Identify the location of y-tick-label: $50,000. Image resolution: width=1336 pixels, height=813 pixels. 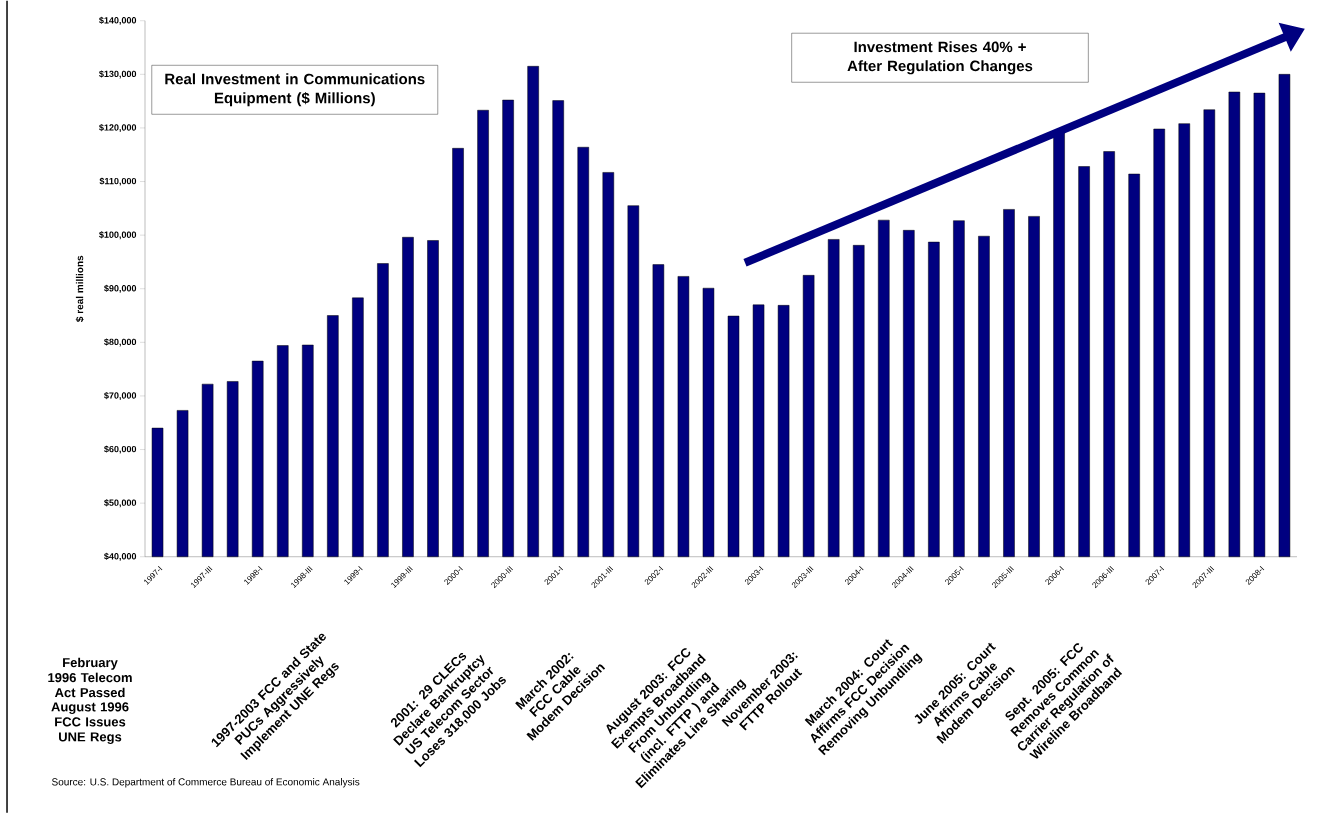
(120, 502).